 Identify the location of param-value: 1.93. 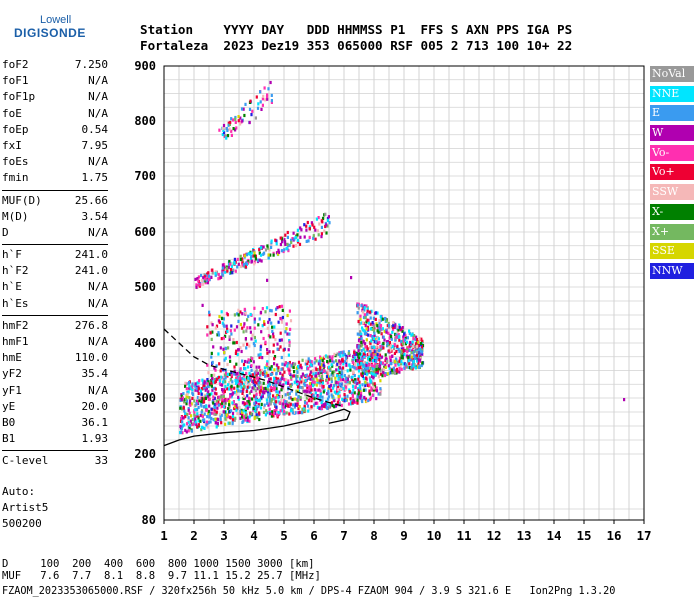
(95, 439).